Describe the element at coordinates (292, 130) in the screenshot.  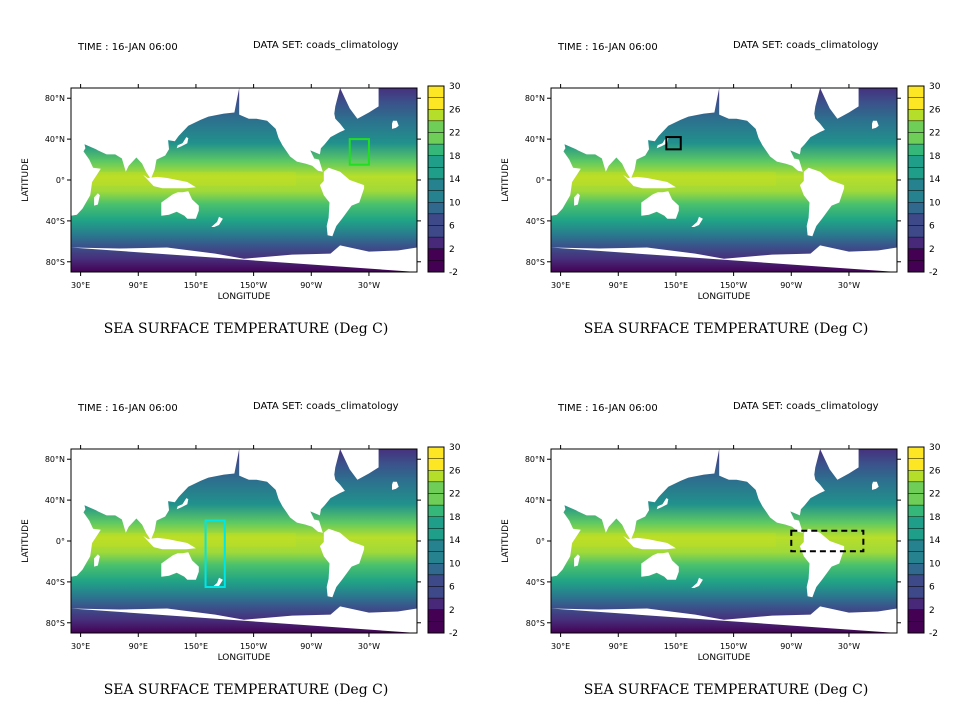
I see `north-america-land` at that location.